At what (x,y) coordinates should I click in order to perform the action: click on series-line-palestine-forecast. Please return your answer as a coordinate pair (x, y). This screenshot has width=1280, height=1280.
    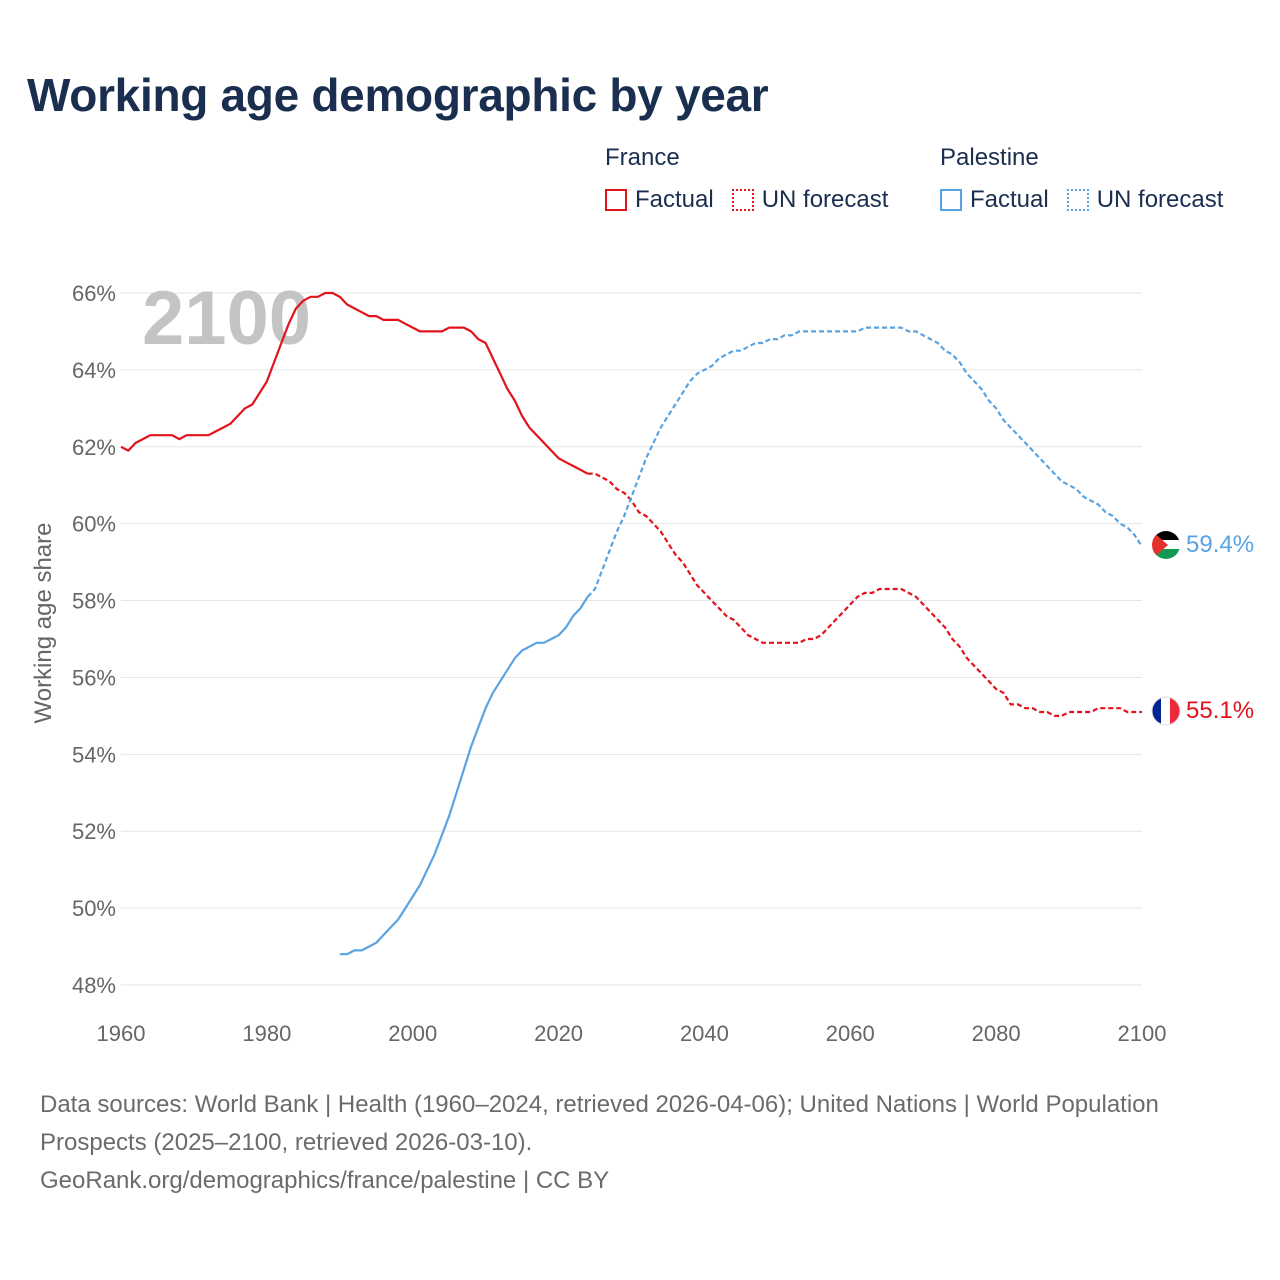
    Looking at the image, I should click on (864, 462).